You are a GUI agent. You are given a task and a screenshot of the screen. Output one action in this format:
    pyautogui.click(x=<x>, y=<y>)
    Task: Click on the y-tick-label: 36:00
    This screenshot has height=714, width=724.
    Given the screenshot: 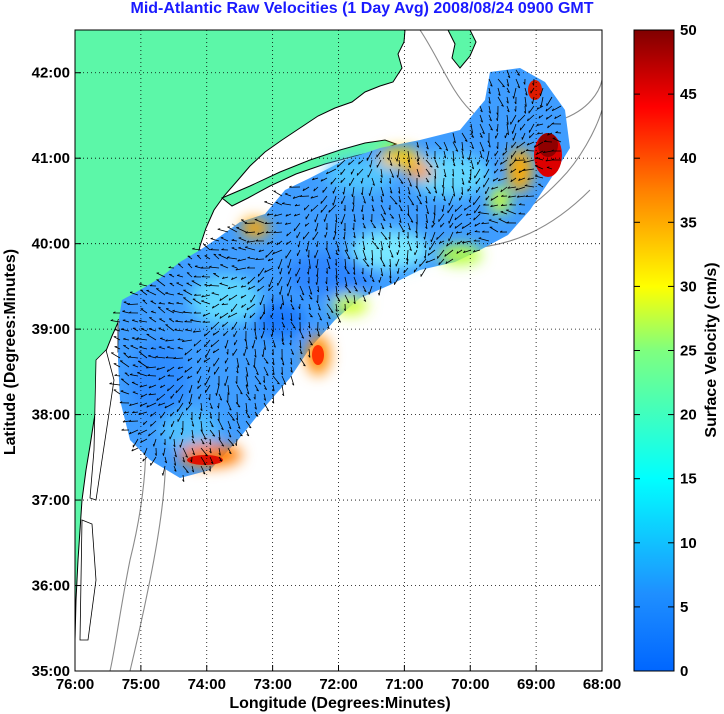 What is the action you would take?
    pyautogui.click(x=51, y=586)
    